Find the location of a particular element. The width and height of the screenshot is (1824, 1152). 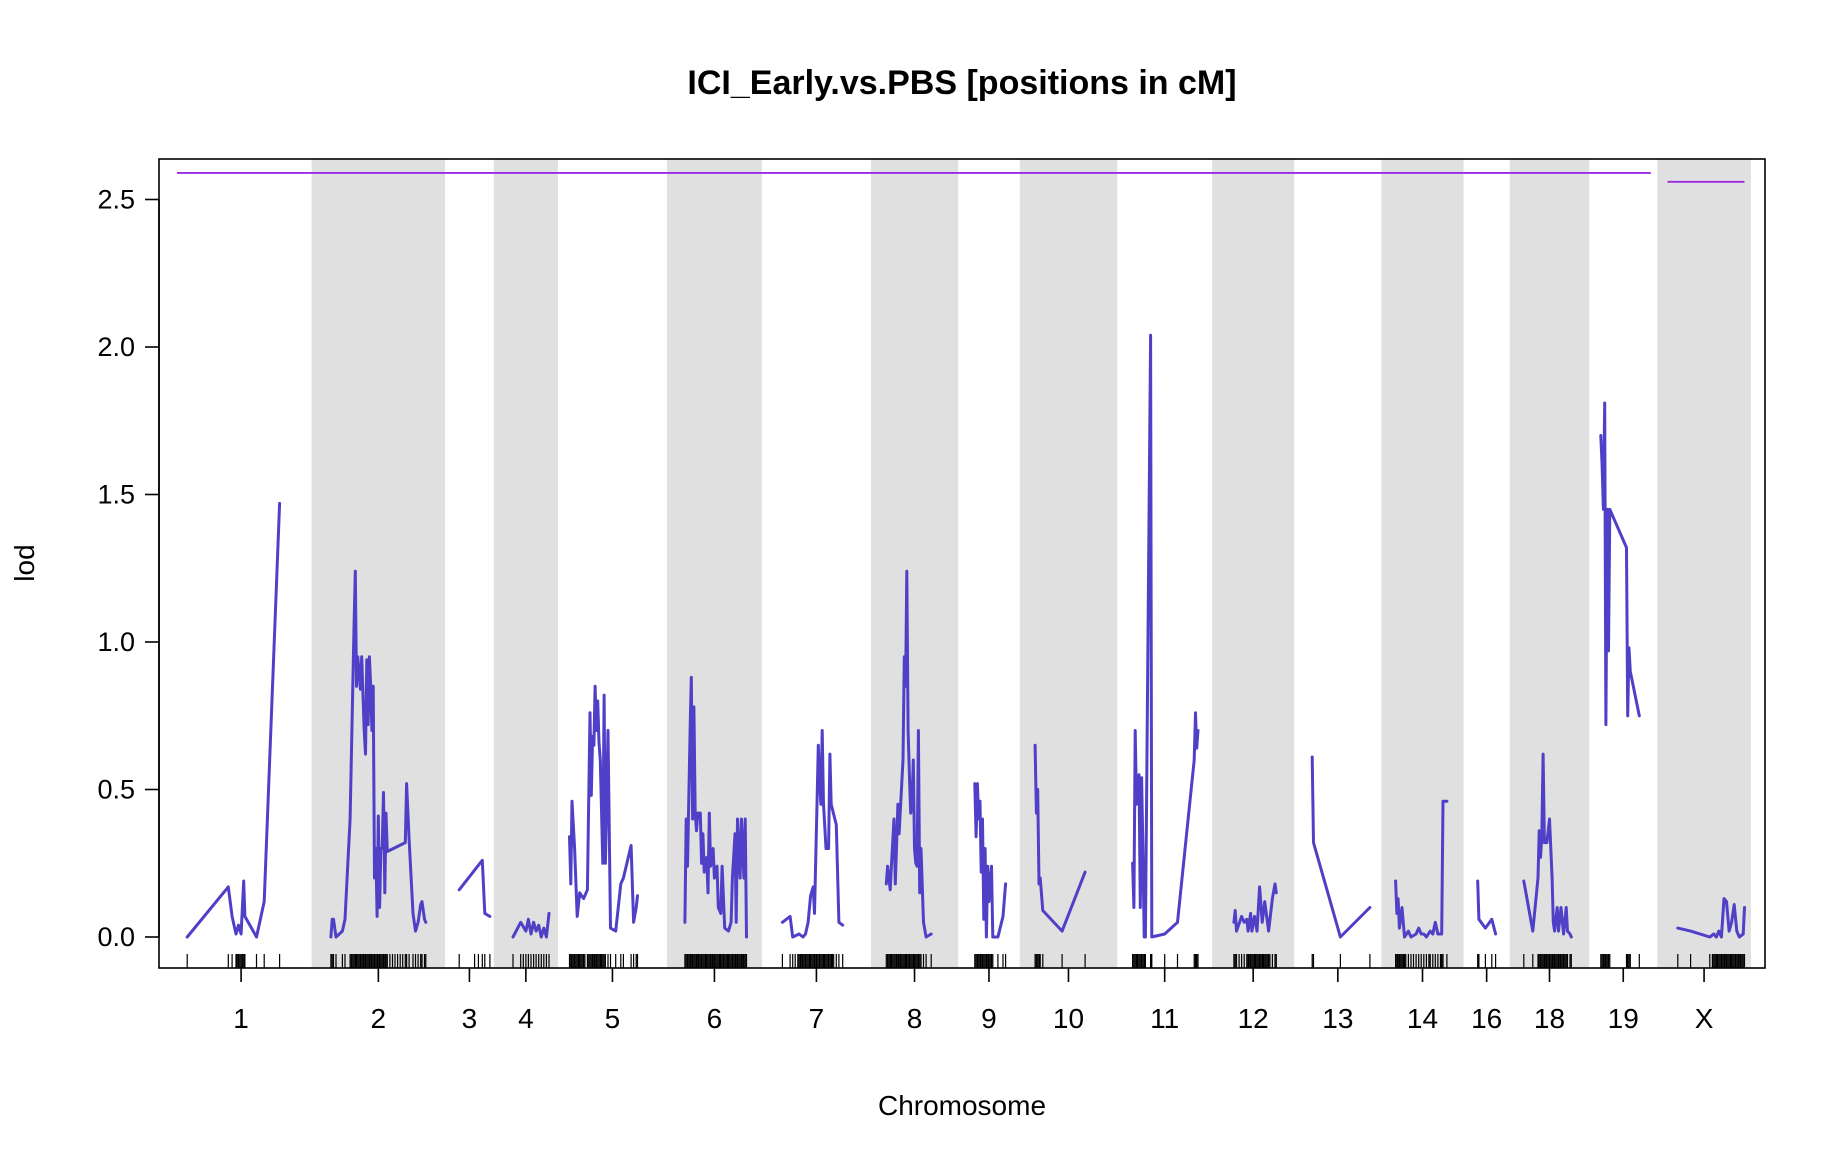

y-tick-label: 0.0 is located at coordinates (116, 937).